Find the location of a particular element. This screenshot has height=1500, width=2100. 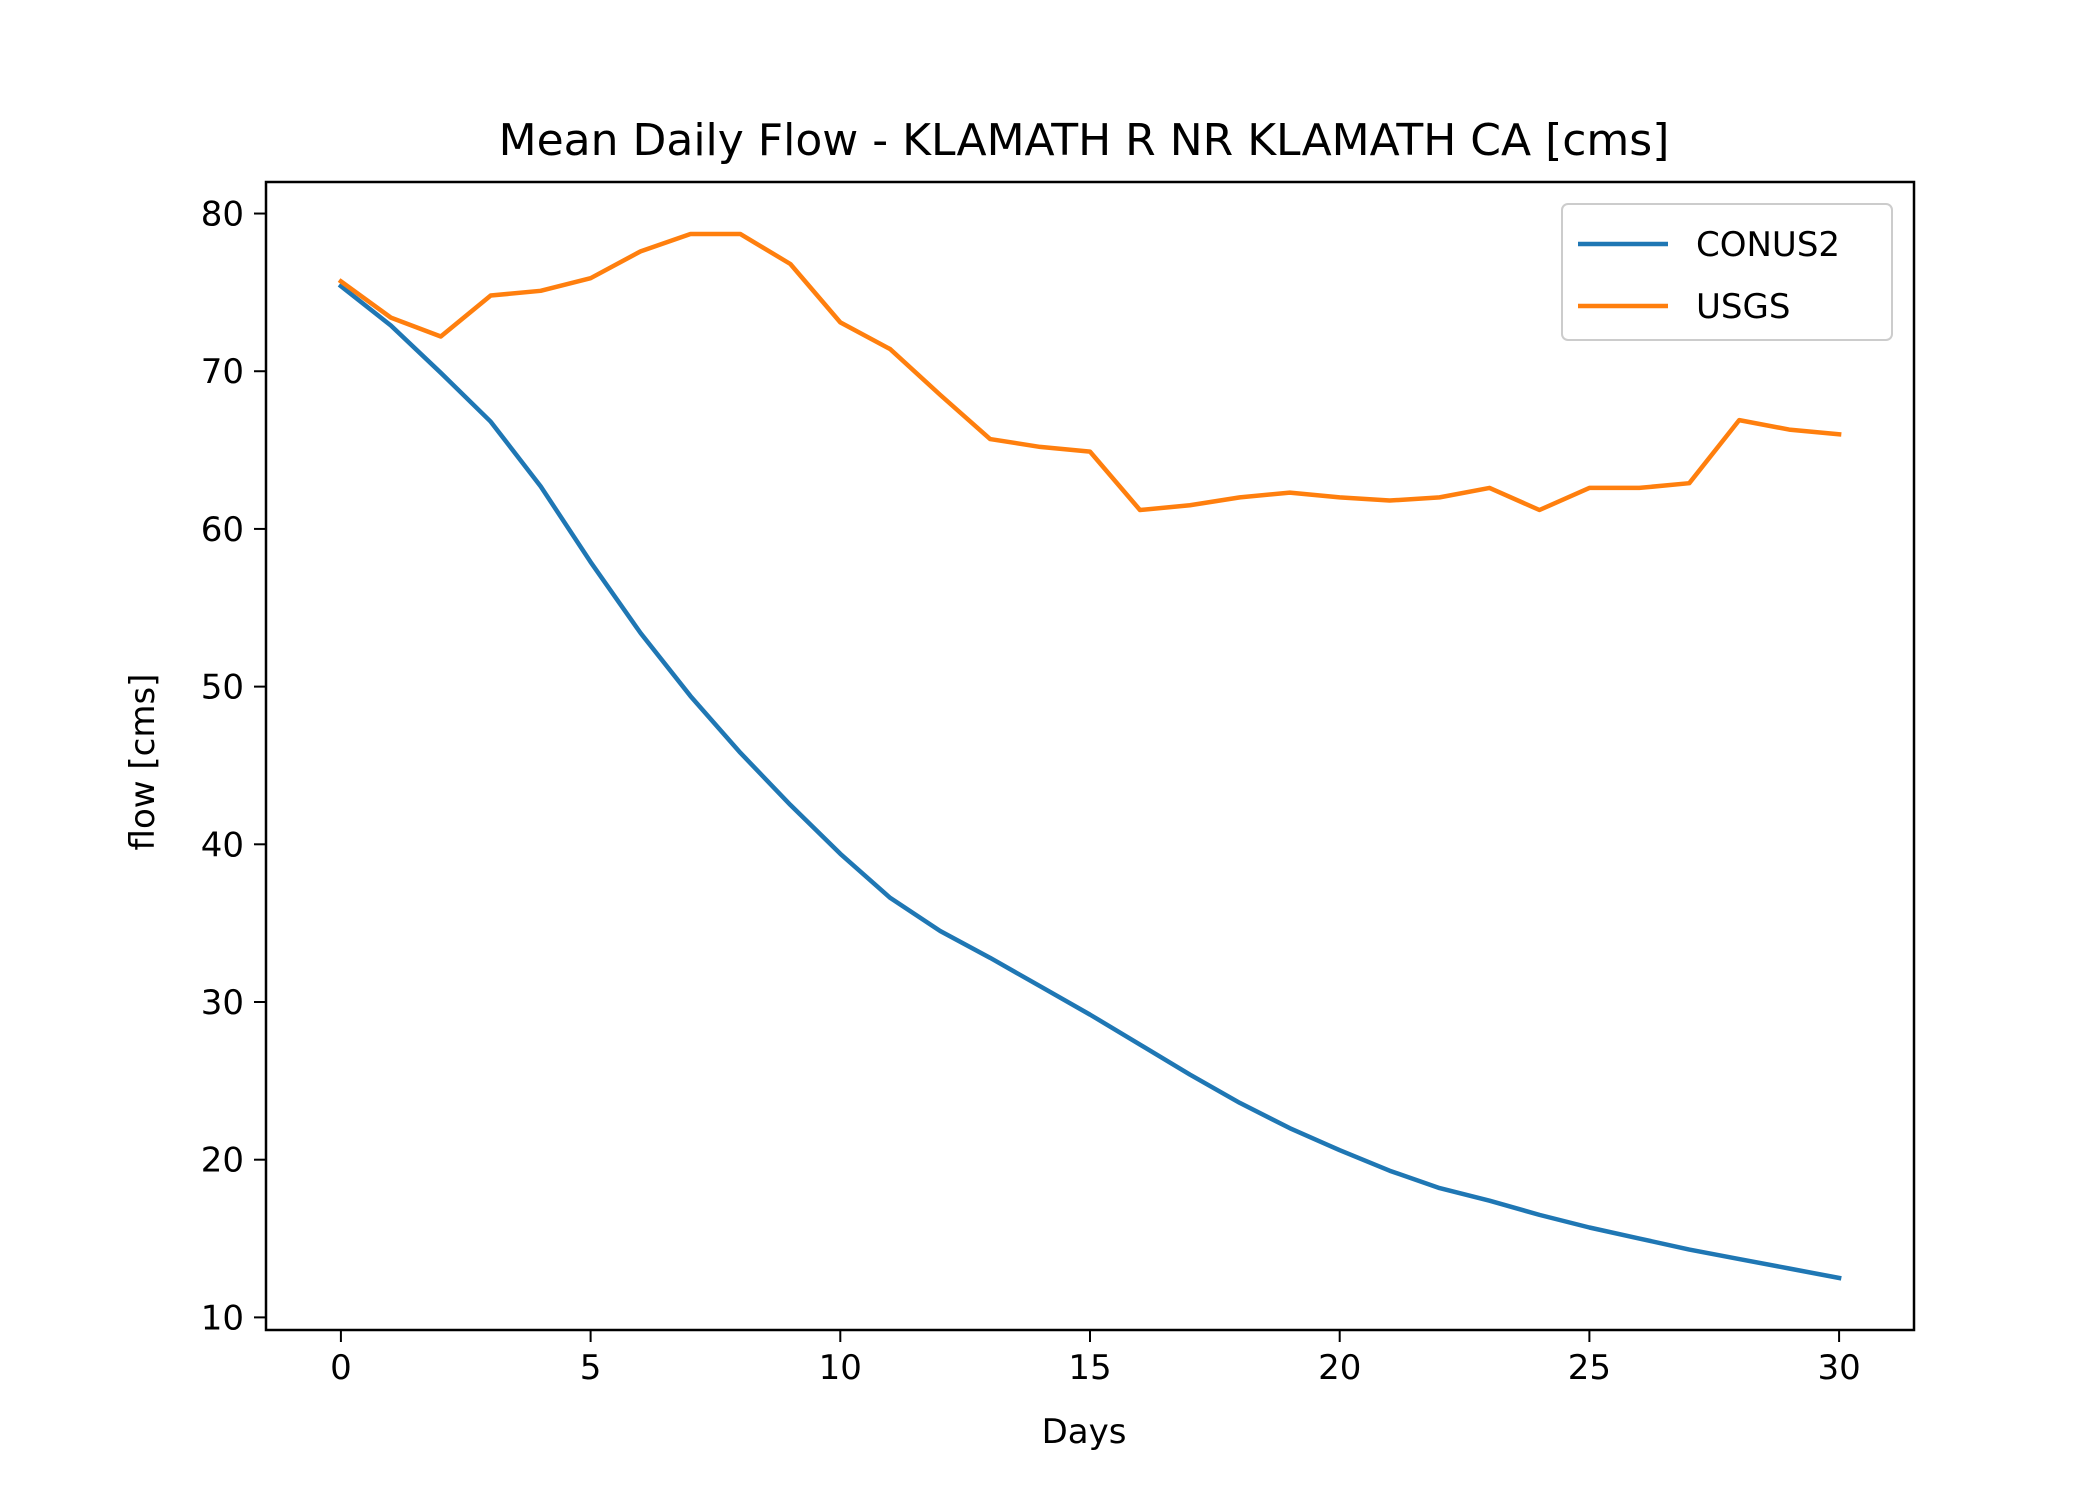

series-line-usgs is located at coordinates (1089, 372).